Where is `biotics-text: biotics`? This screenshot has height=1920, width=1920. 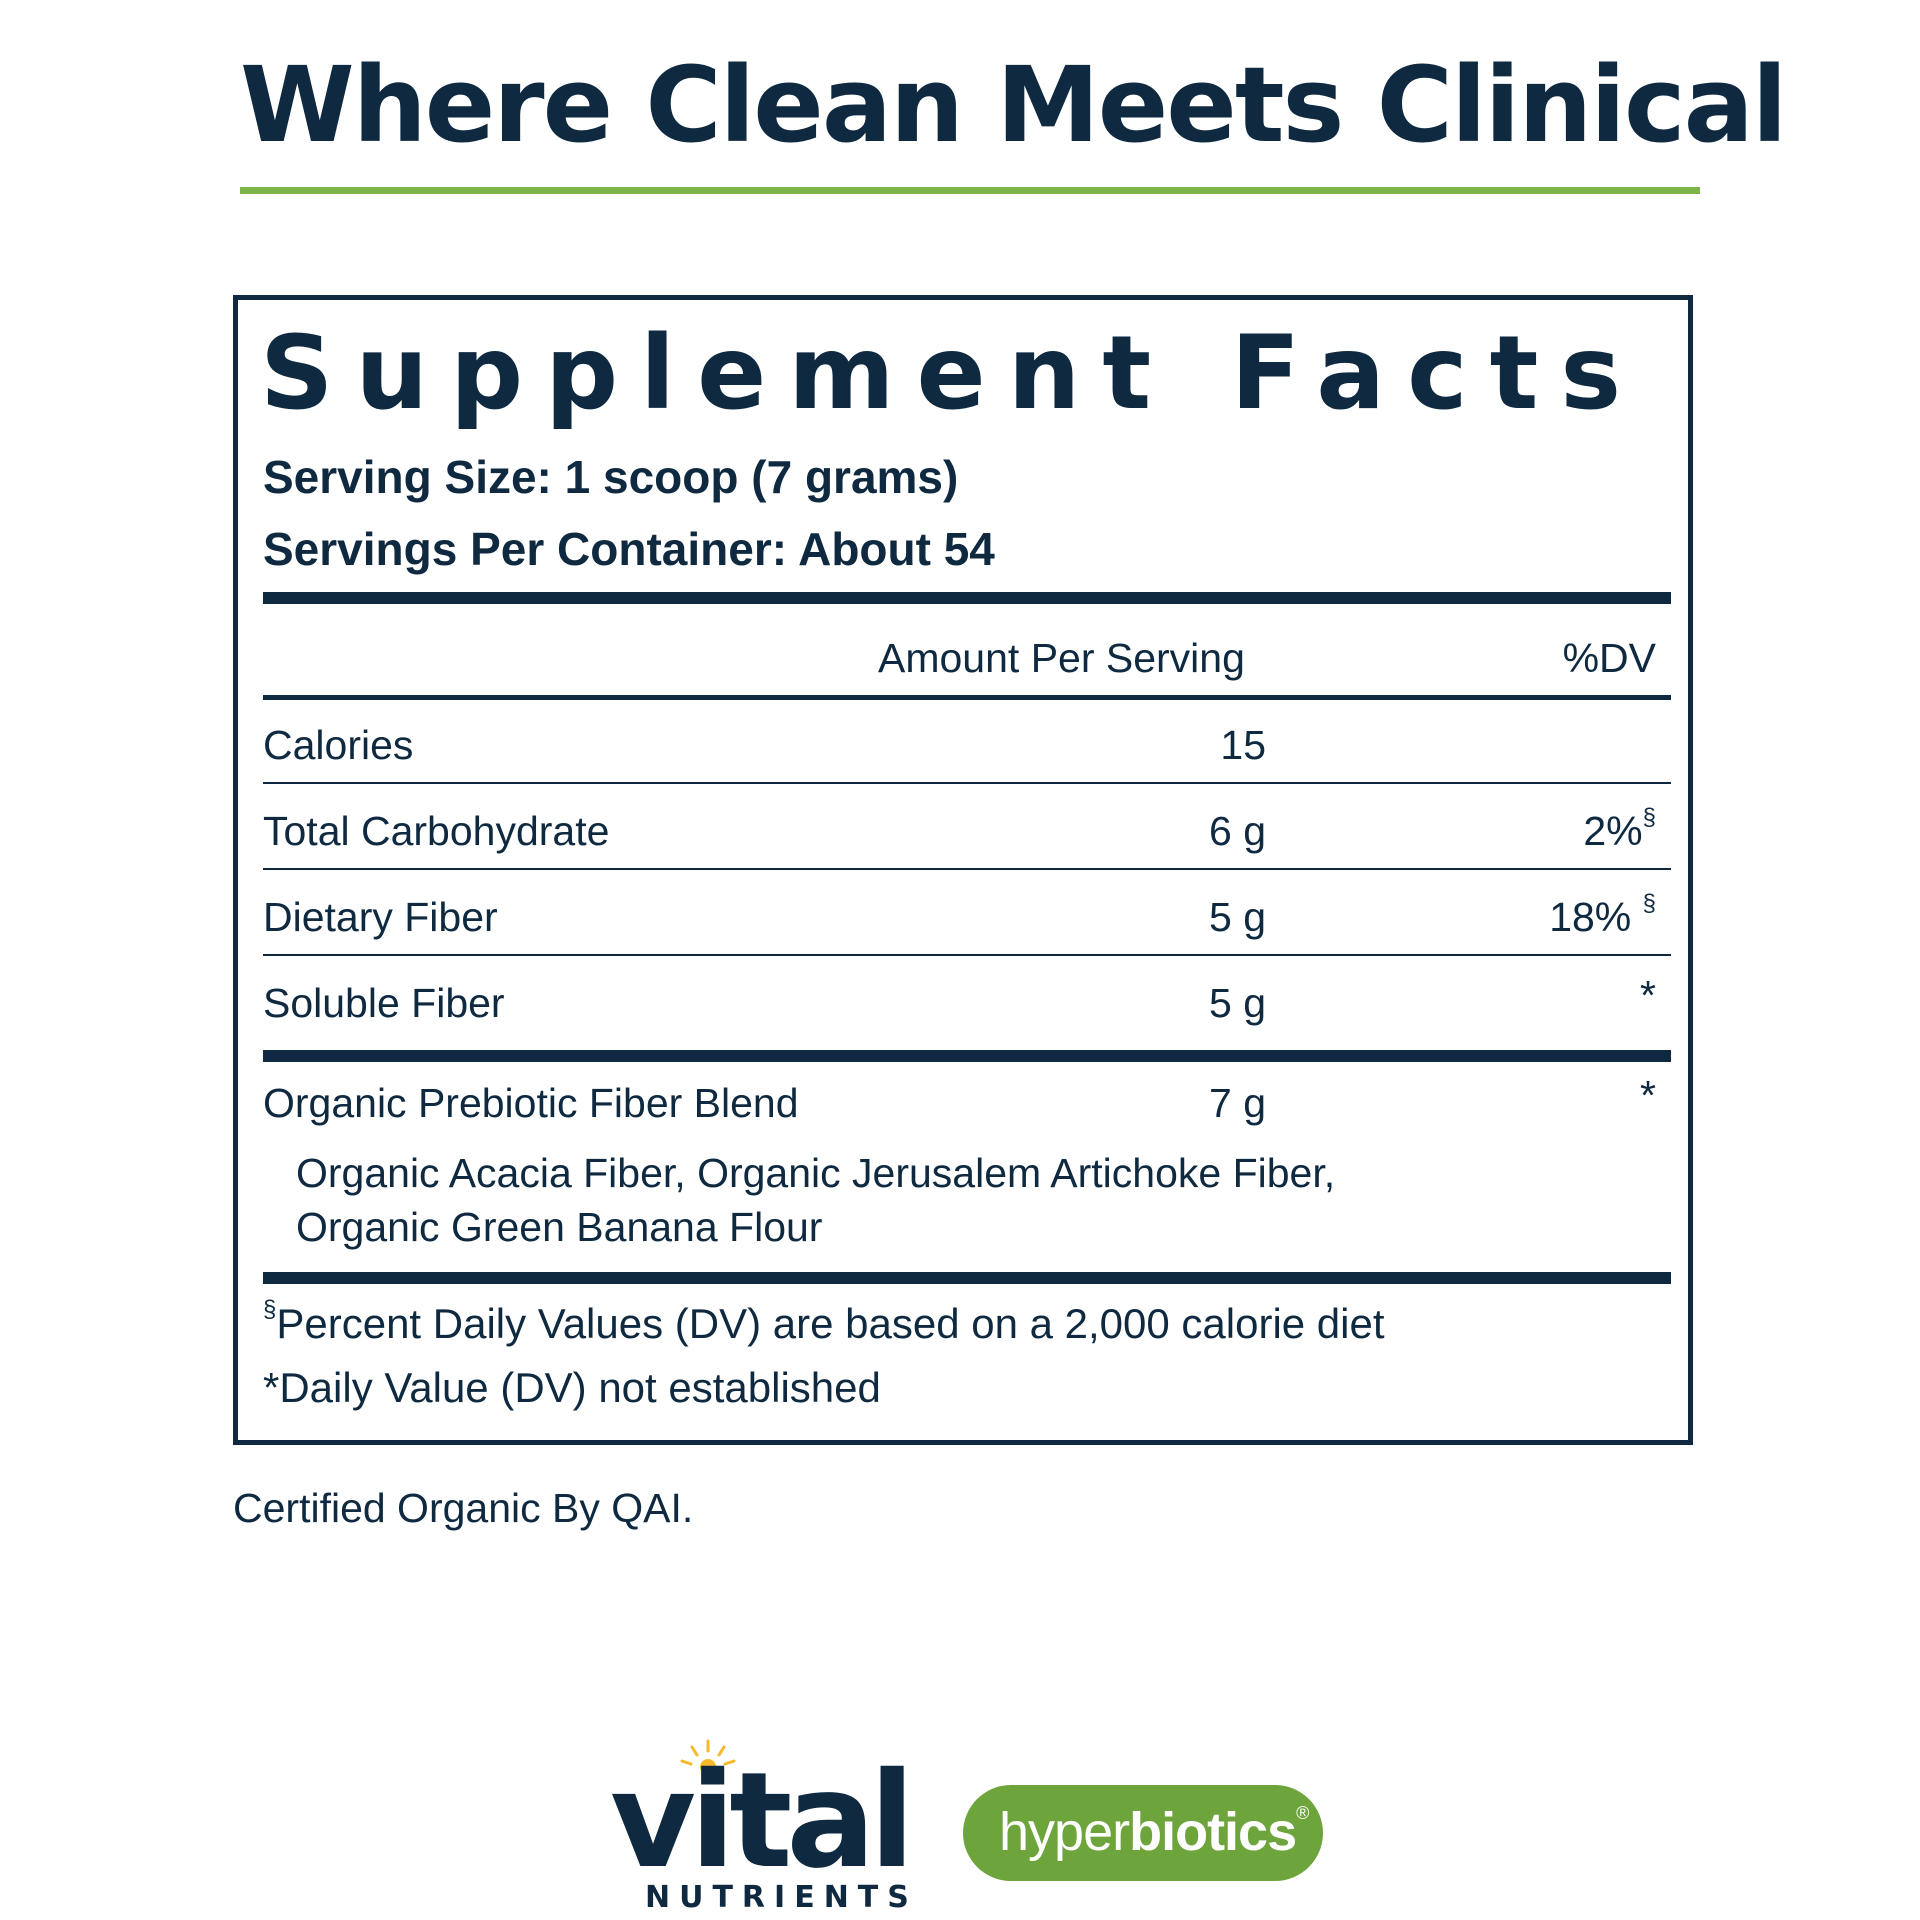 biotics-text: biotics is located at coordinates (1213, 1832).